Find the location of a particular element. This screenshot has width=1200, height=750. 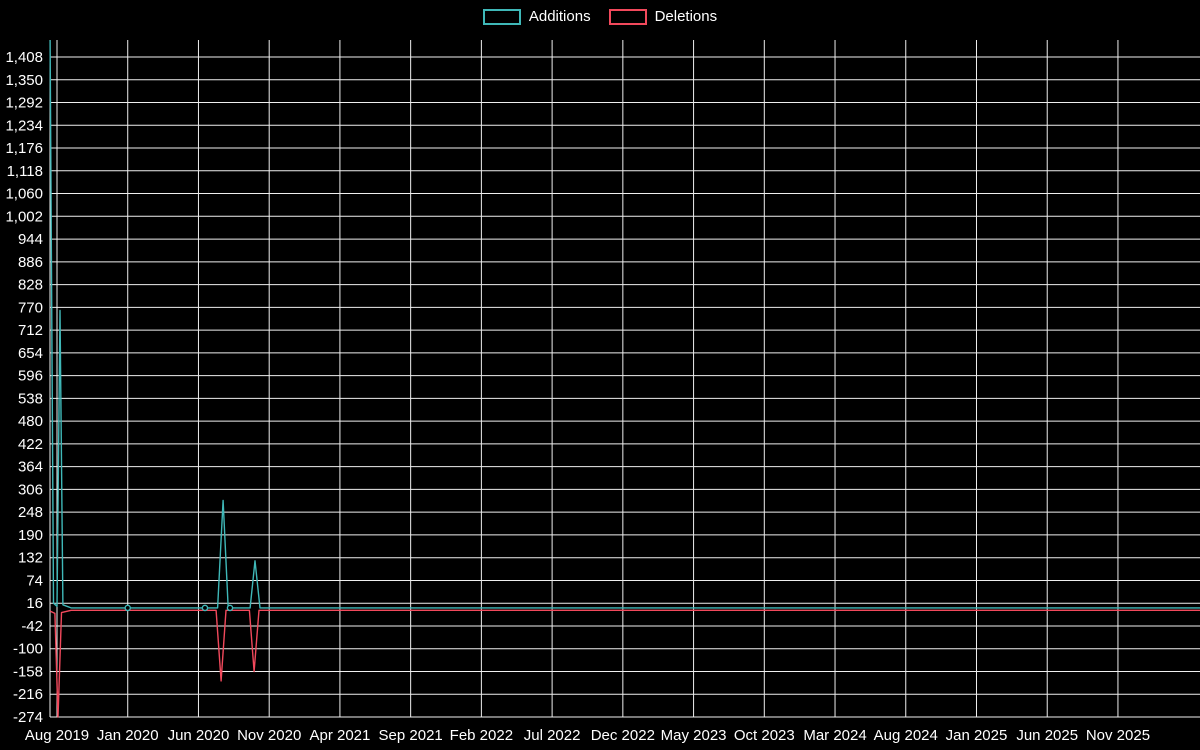

x-tick-label: Jul 2022 is located at coordinates (552, 735).